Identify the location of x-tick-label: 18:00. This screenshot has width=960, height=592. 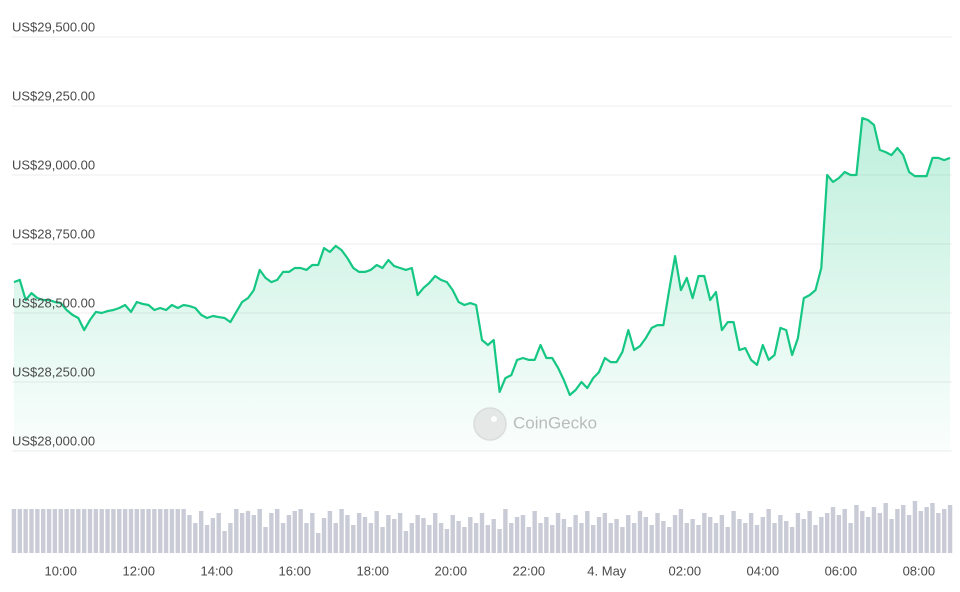
(373, 570).